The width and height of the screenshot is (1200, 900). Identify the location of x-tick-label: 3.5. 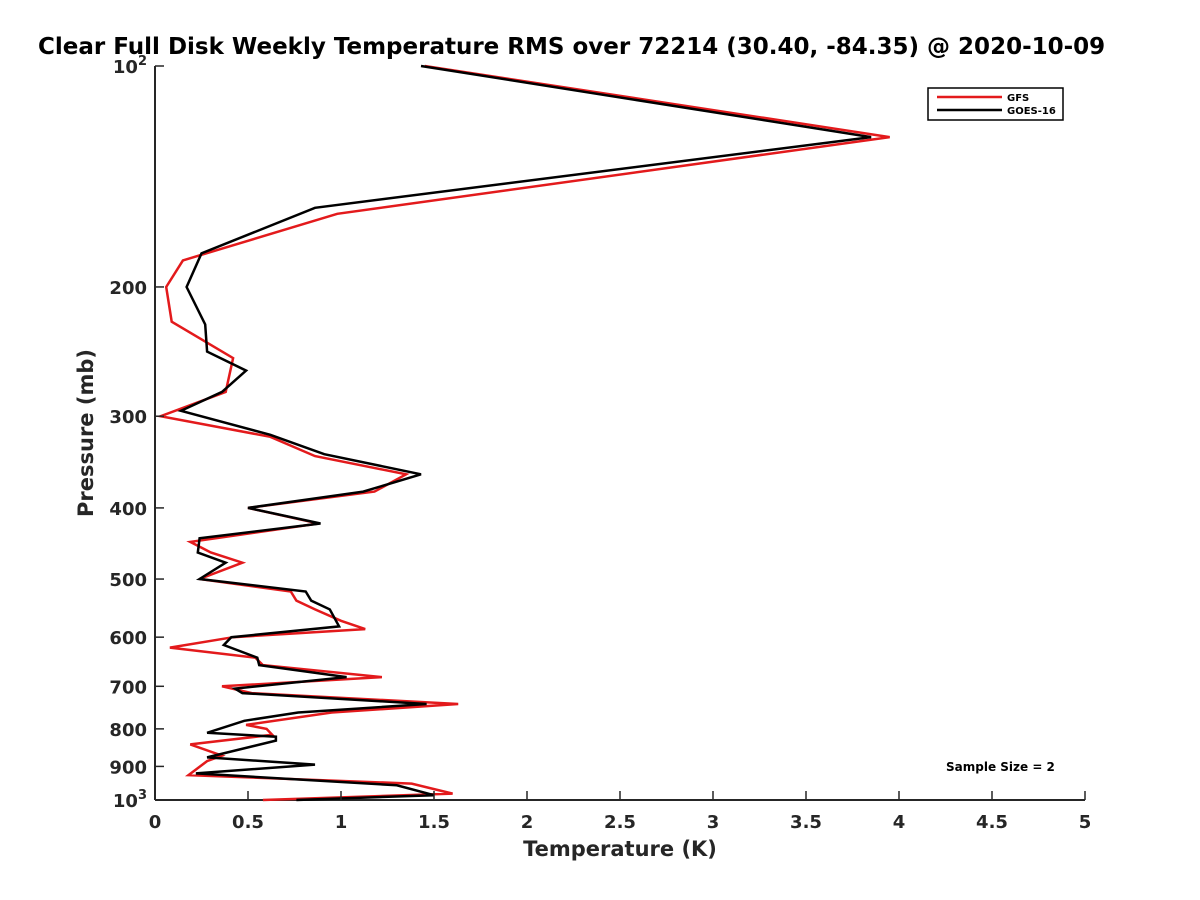
(806, 822).